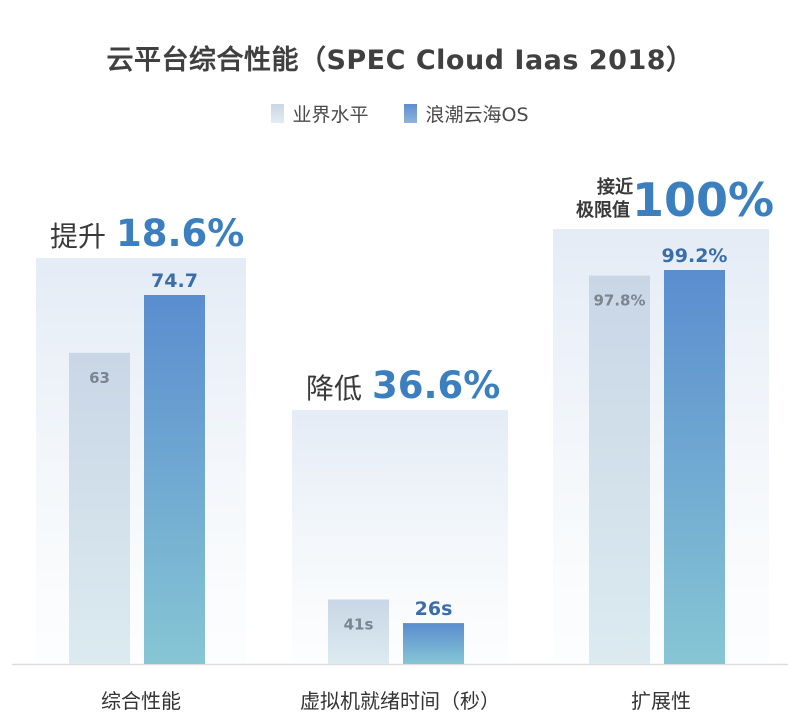 The height and width of the screenshot is (727, 800). Describe the element at coordinates (78, 236) in the screenshot. I see `callout-prefix-0: 提升` at that location.